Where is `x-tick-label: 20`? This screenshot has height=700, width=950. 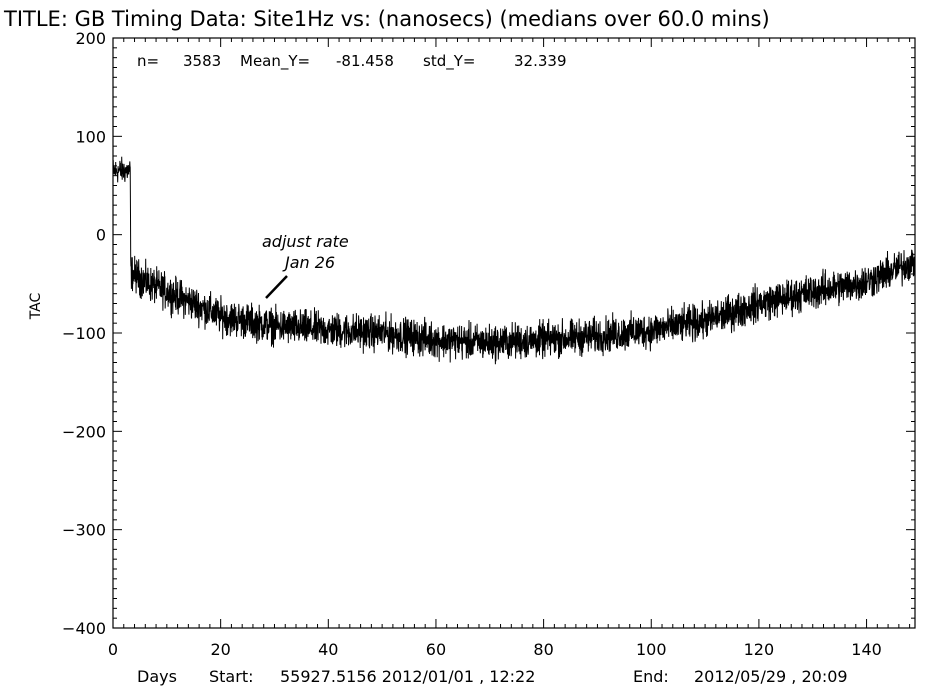
x-tick-label: 20 is located at coordinates (220, 649).